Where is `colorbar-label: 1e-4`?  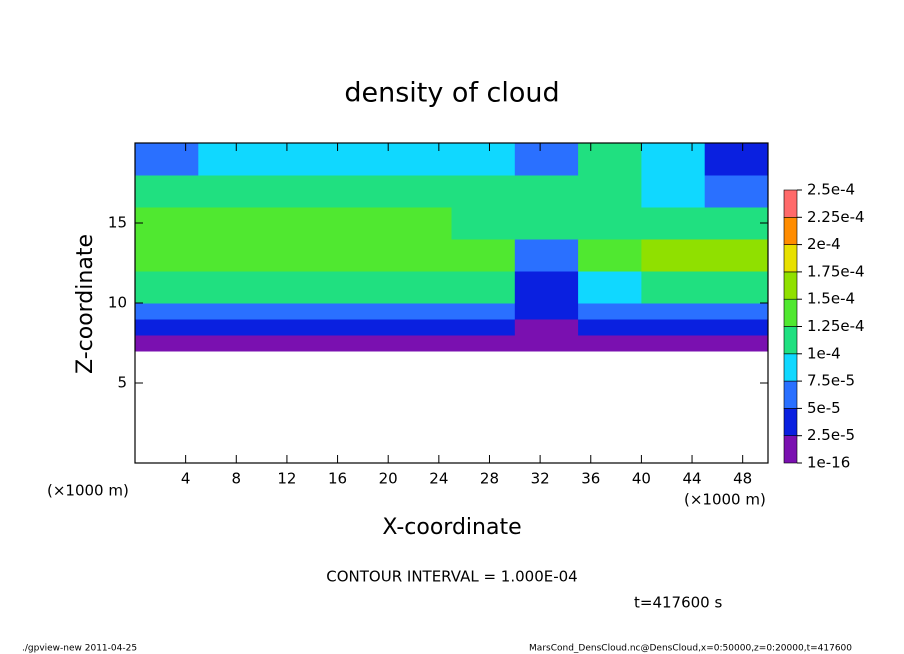 colorbar-label: 1e-4 is located at coordinates (824, 353).